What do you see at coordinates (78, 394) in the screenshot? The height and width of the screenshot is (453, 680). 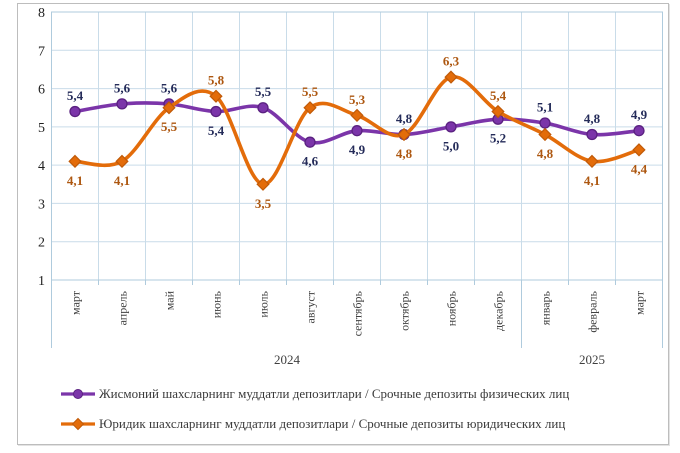 I see `legend-line-circle-icon` at bounding box center [78, 394].